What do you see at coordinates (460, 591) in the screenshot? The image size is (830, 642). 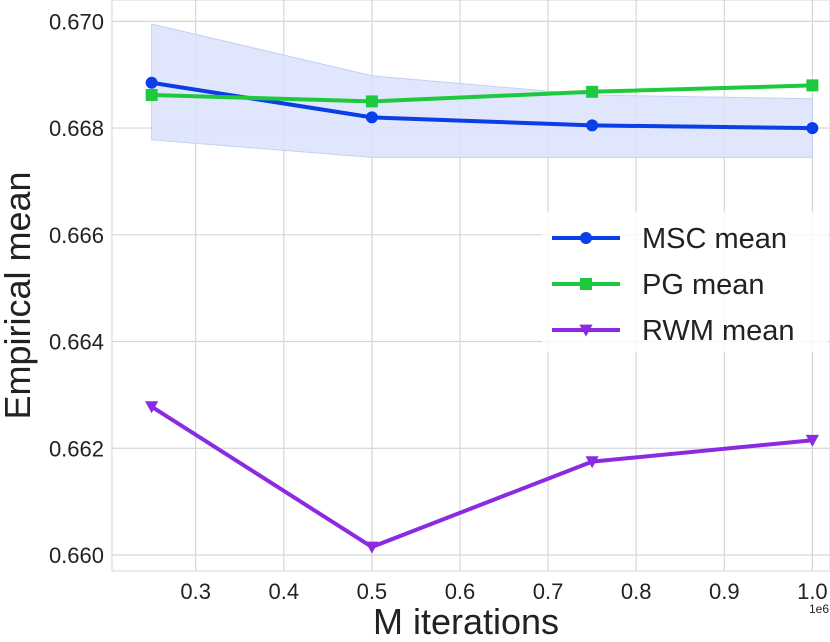 I see `x-tick-label: 0.6` at bounding box center [460, 591].